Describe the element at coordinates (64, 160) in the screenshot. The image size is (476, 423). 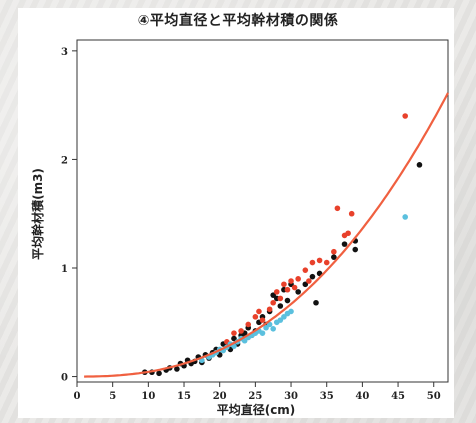
I see `y-tick-label: 2` at that location.